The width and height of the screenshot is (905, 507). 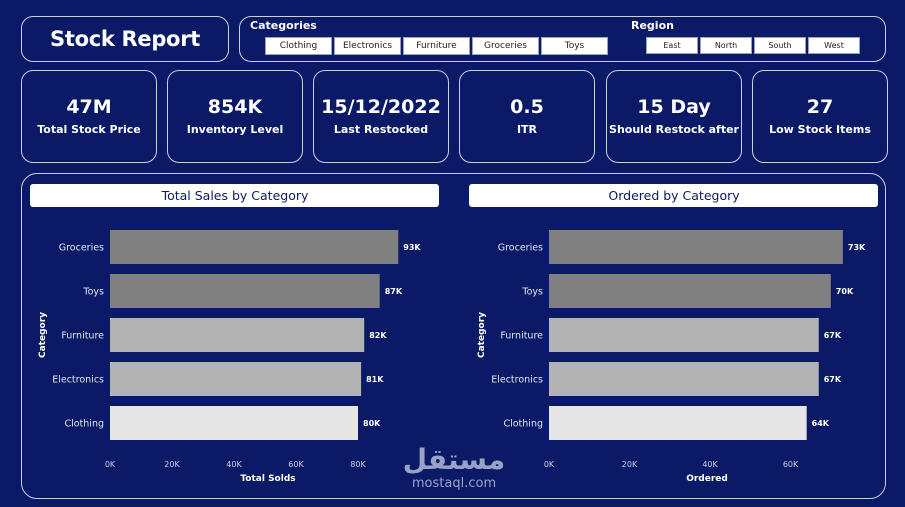 I want to click on categories-label: Categories, so click(x=283, y=25).